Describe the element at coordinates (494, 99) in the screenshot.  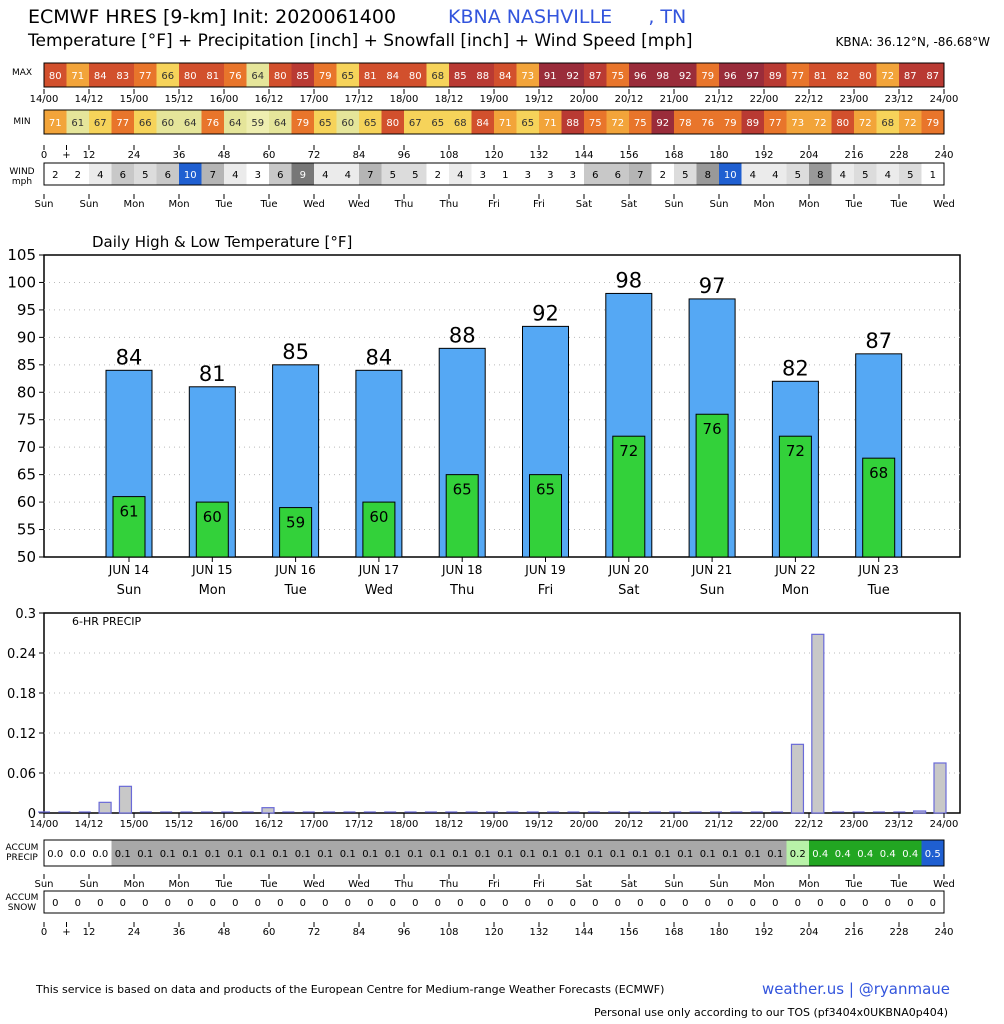
I see `date-tick-label: 19/00` at that location.